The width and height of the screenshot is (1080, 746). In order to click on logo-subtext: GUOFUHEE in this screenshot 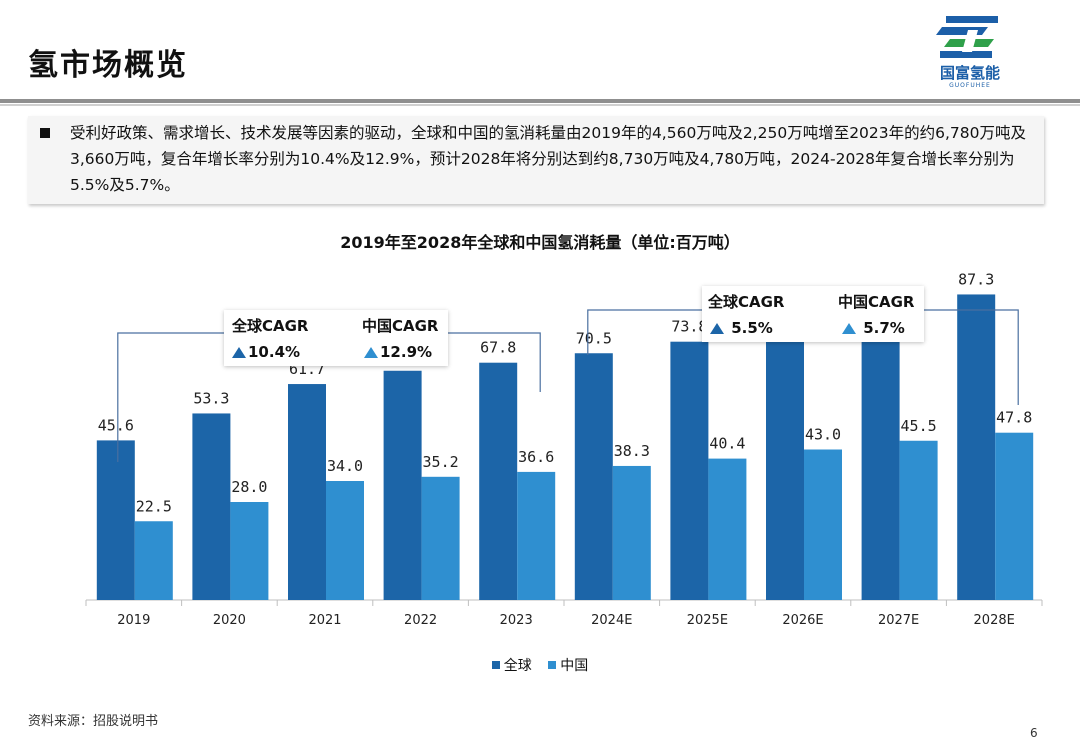, I will do `click(970, 85)`.